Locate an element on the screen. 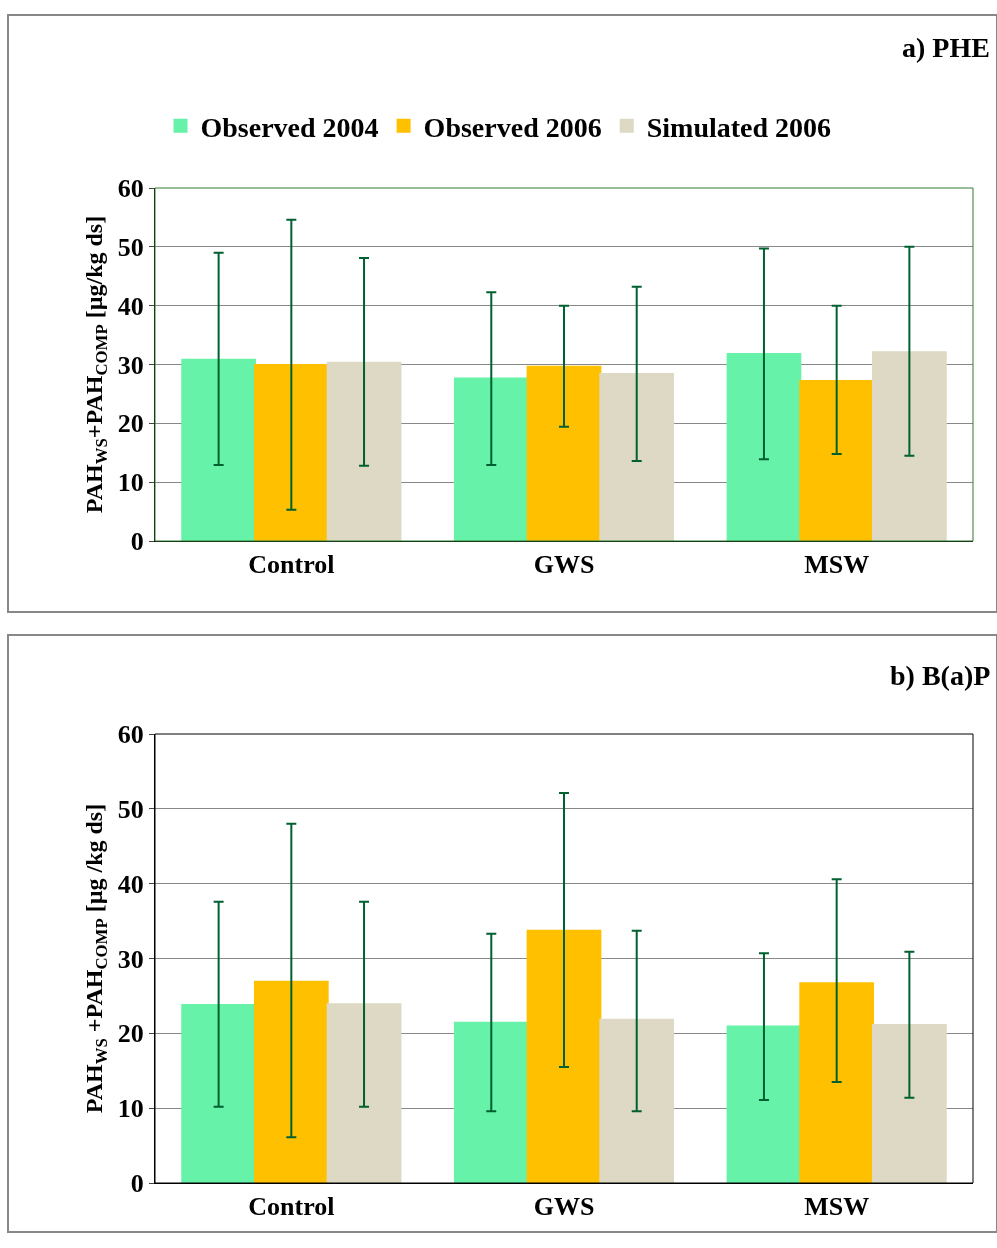 The height and width of the screenshot is (1248, 997). legend-label: Simulated 2006 is located at coordinates (739, 127).